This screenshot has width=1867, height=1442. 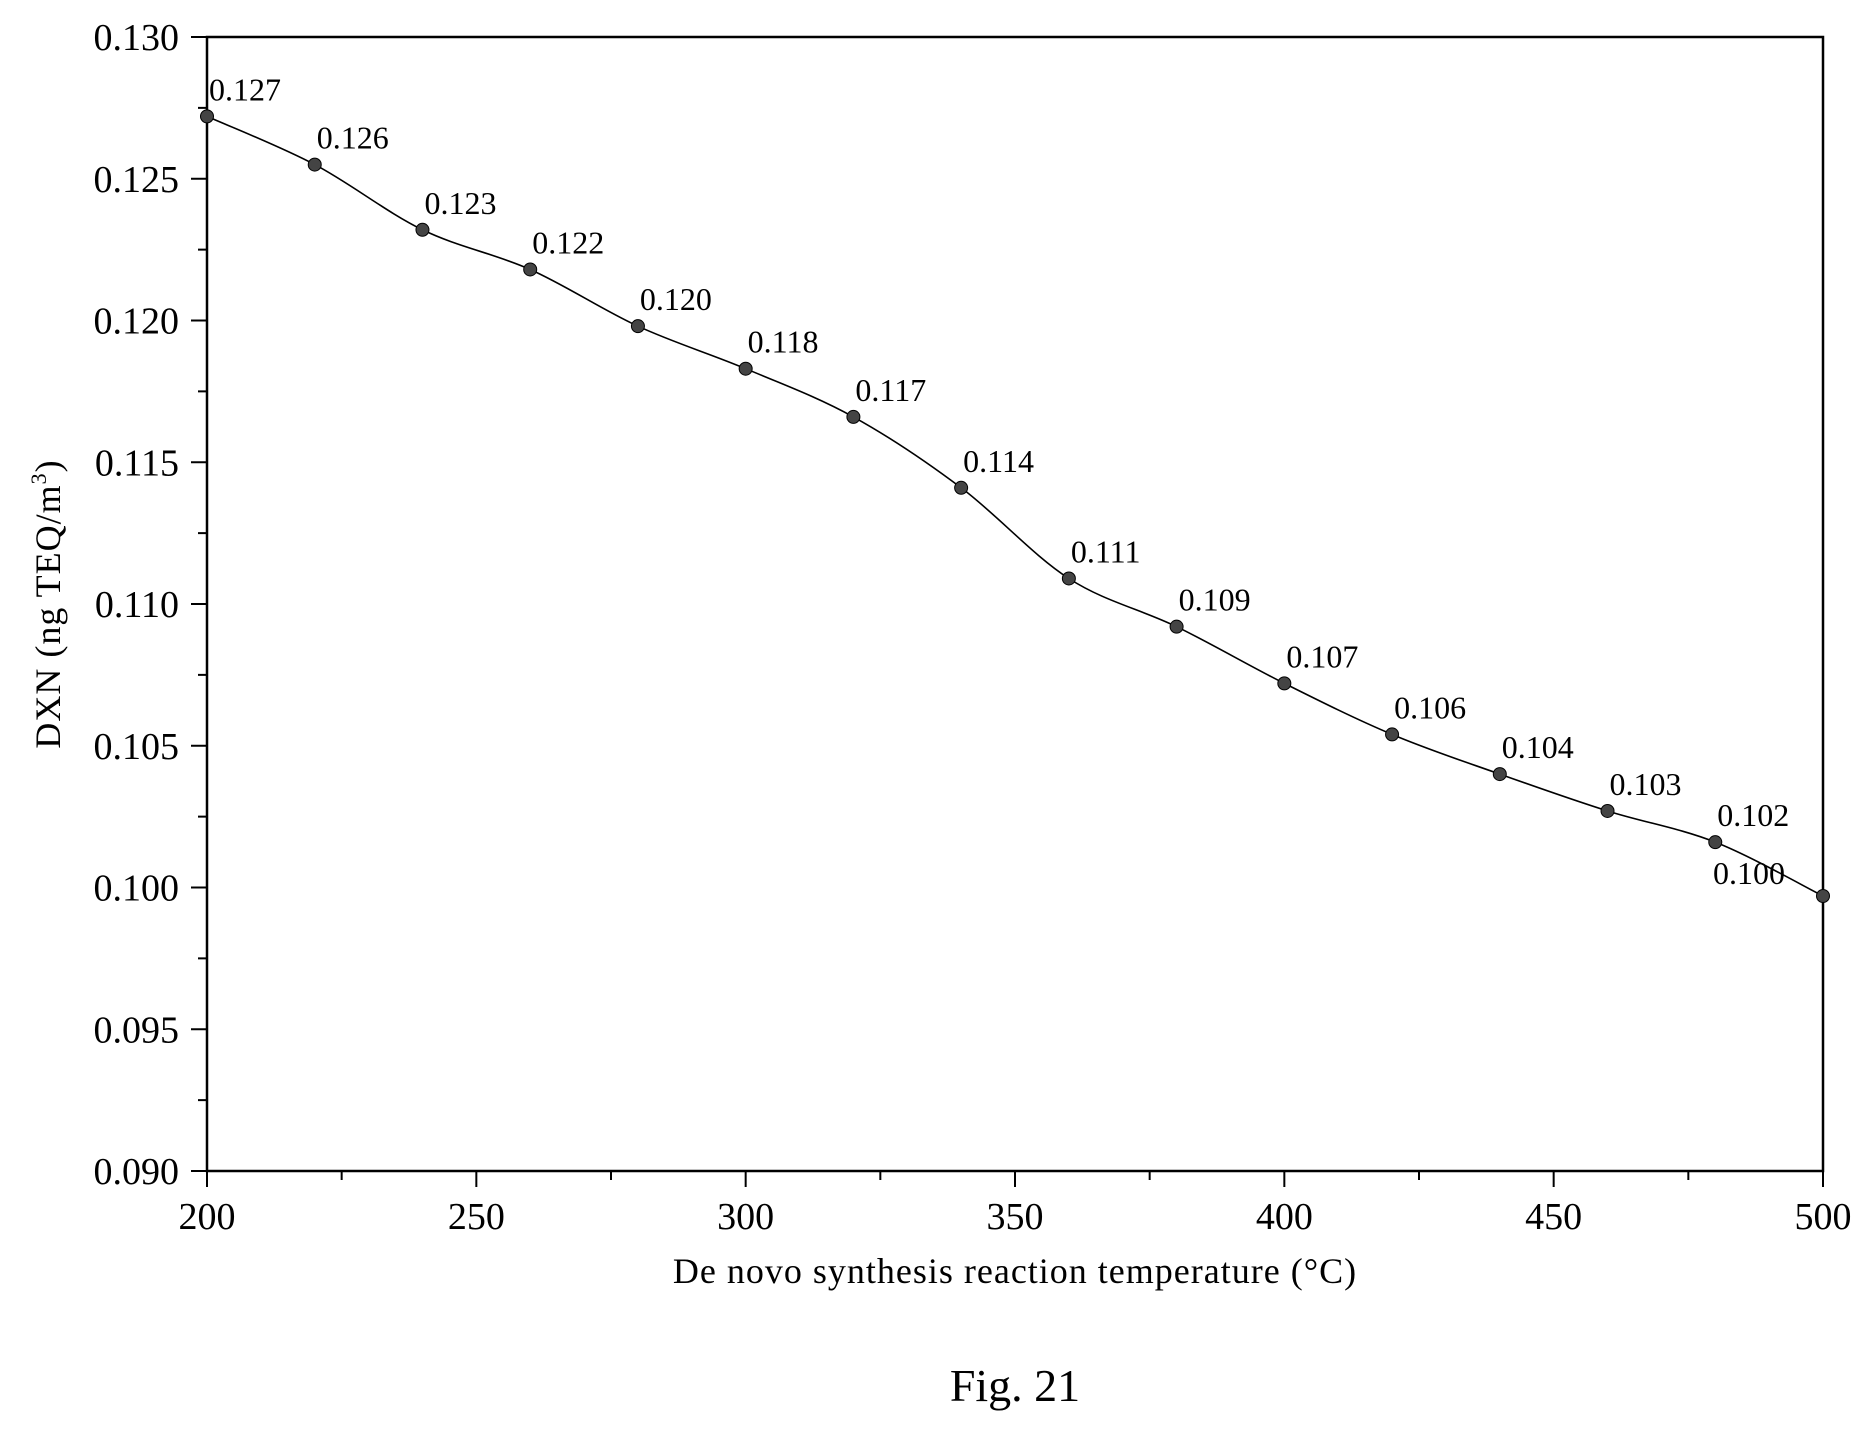 I want to click on y-axis-title: DXN (ng TEQ/m3), so click(x=47, y=603).